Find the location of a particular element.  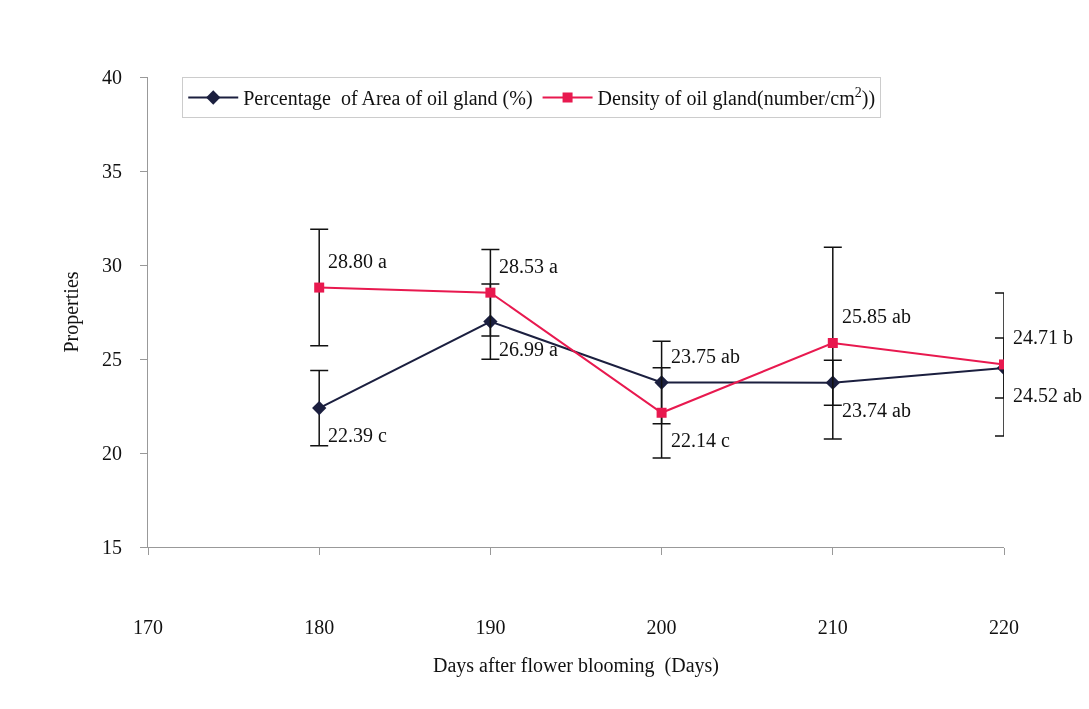

annotation: 22.39 c is located at coordinates (357, 435).